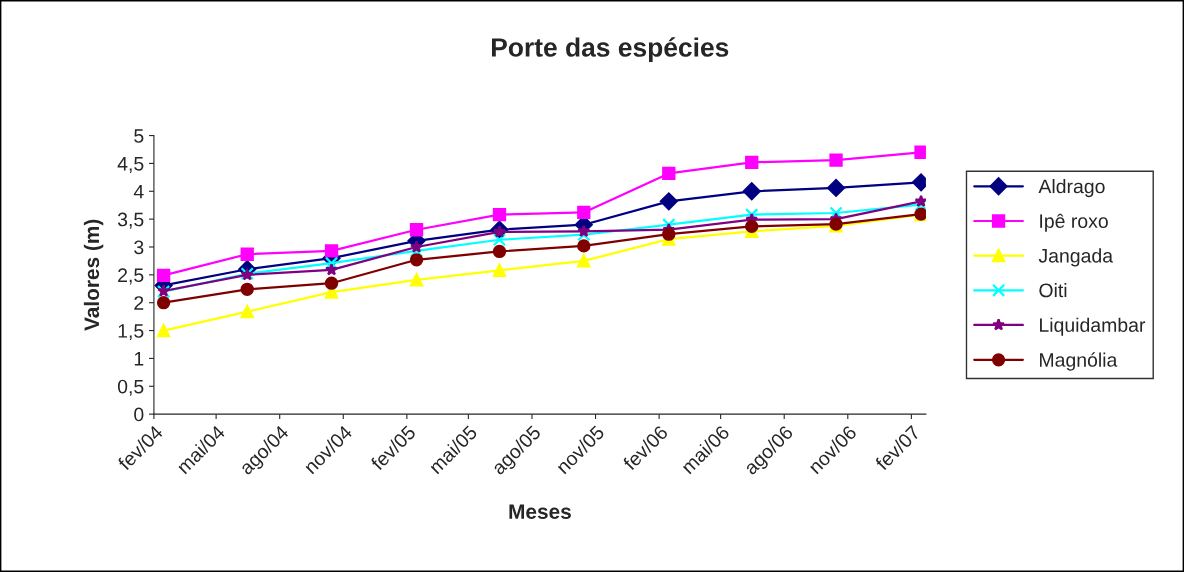 Image resolution: width=1184 pixels, height=572 pixels. I want to click on y-tick-label: 3, so click(139, 247).